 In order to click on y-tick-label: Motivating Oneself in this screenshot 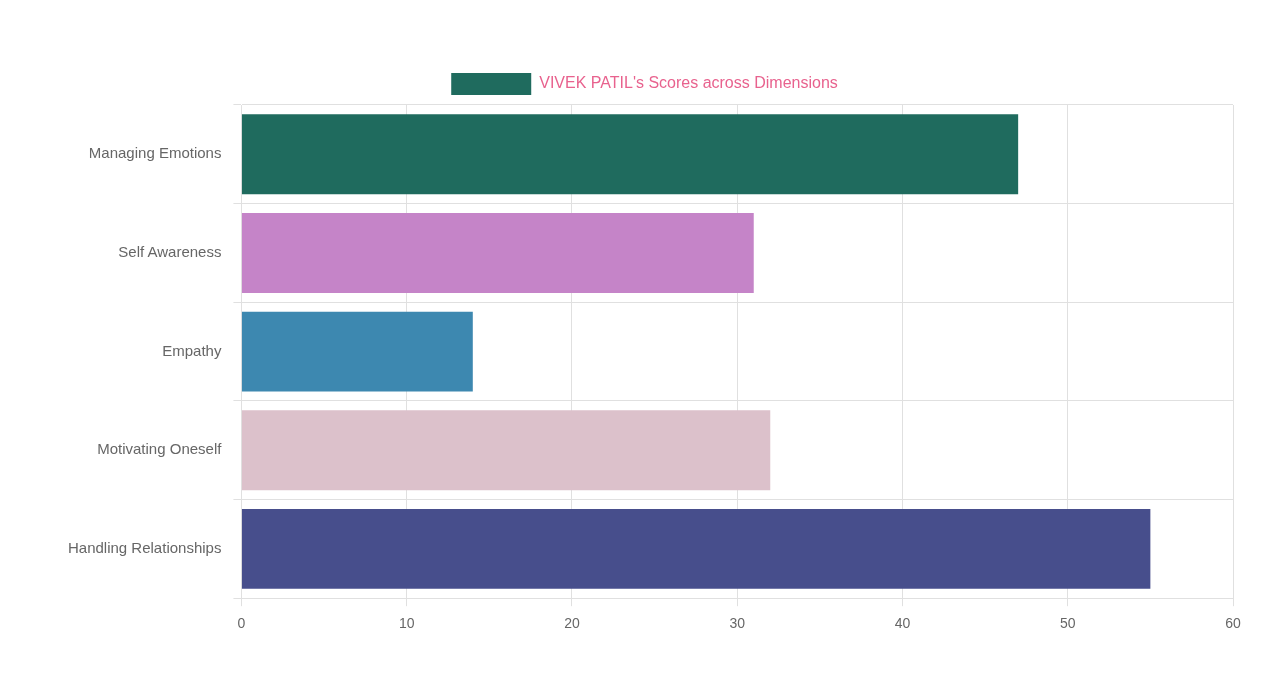, I will do `click(160, 449)`.